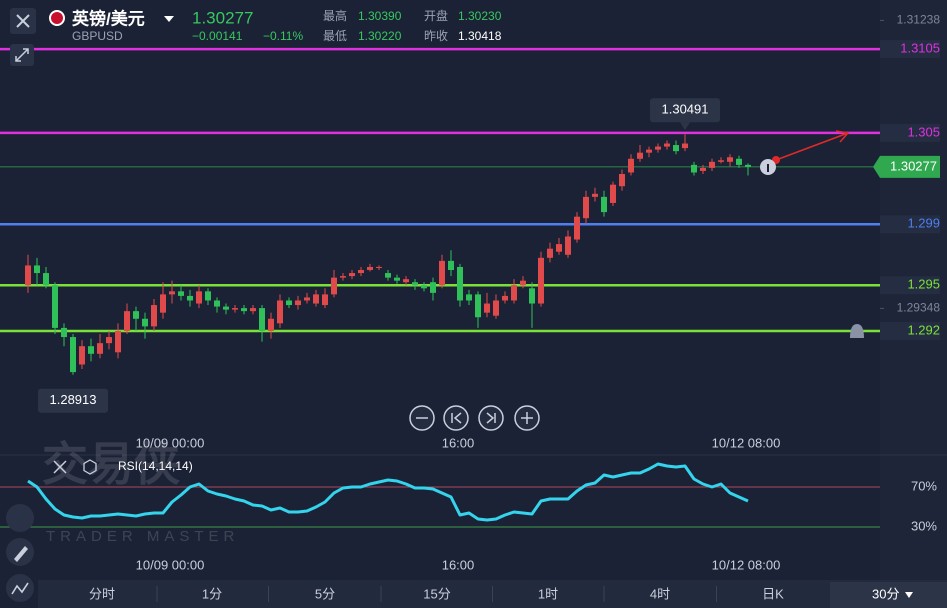 The width and height of the screenshot is (947, 608). What do you see at coordinates (111, 464) in the screenshot?
I see `watermark: 交易侠` at bounding box center [111, 464].